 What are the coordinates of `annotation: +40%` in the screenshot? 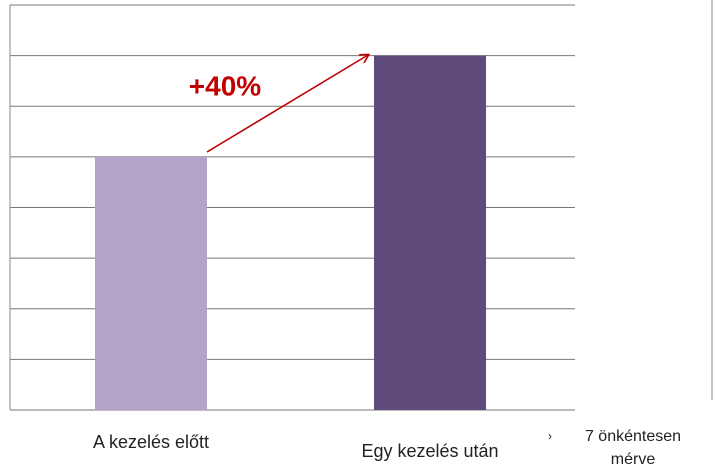 It's located at (225, 85).